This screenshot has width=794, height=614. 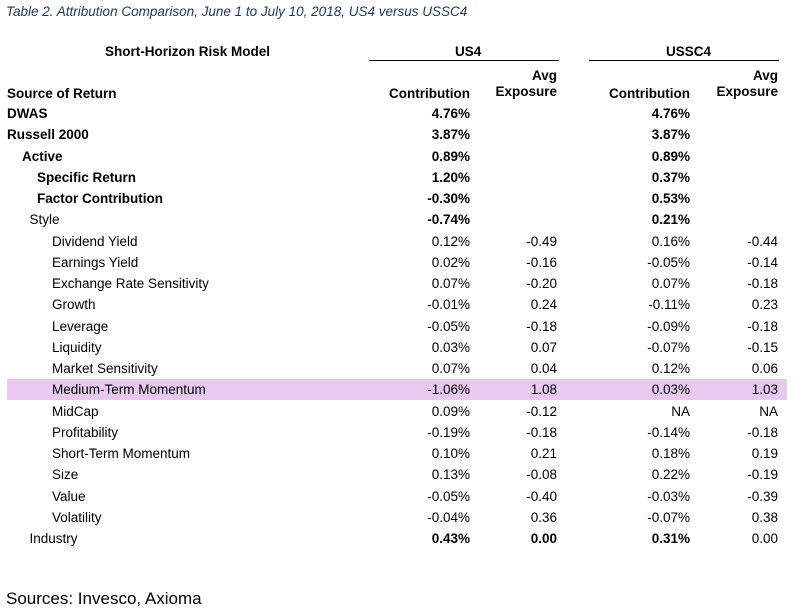 What do you see at coordinates (670, 283) in the screenshot?
I see `ussc4-contribution-cell: 0.07%` at bounding box center [670, 283].